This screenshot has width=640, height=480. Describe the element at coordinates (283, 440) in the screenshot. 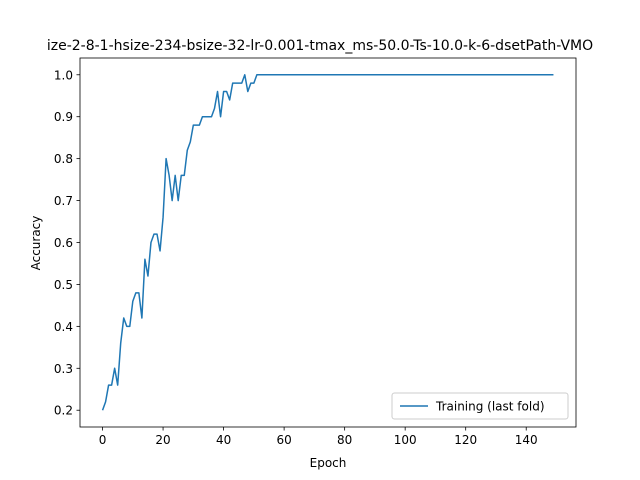

I see `x-tick-label: 60` at that location.